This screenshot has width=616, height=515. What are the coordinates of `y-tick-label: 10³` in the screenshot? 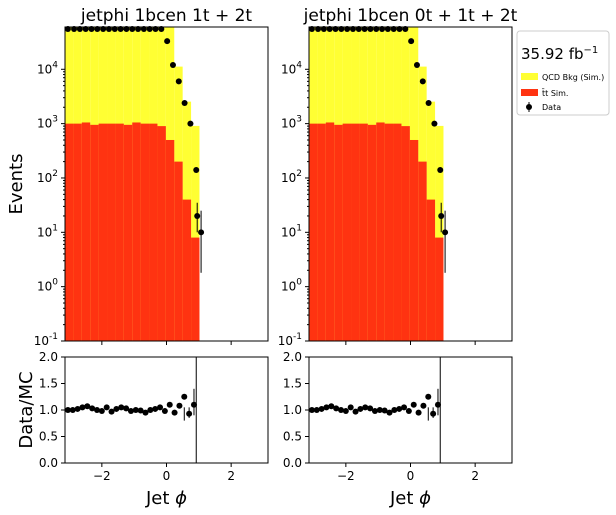 It's located at (47, 123).